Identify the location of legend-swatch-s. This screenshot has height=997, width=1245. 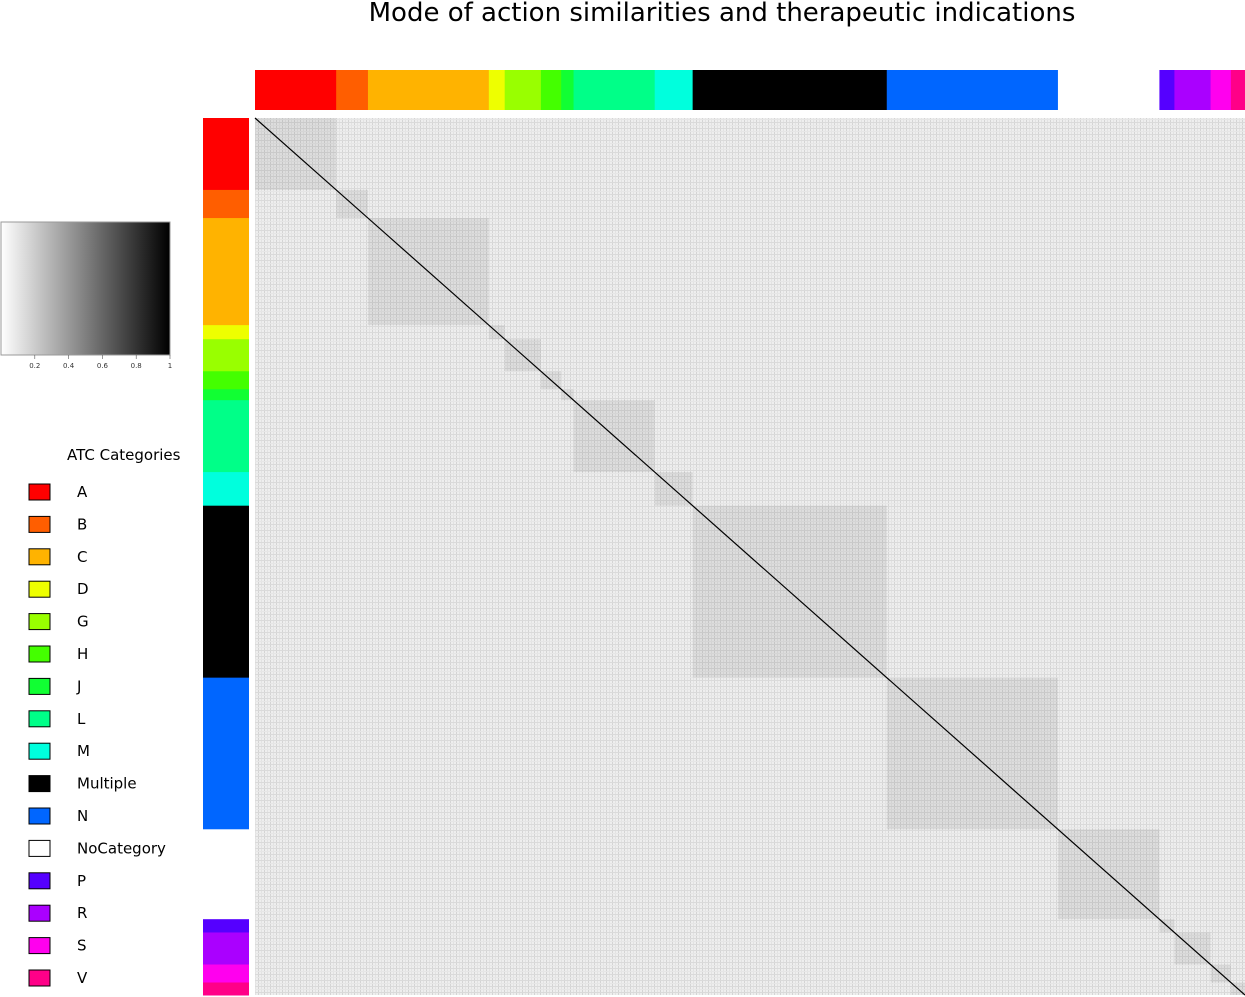
(39, 946).